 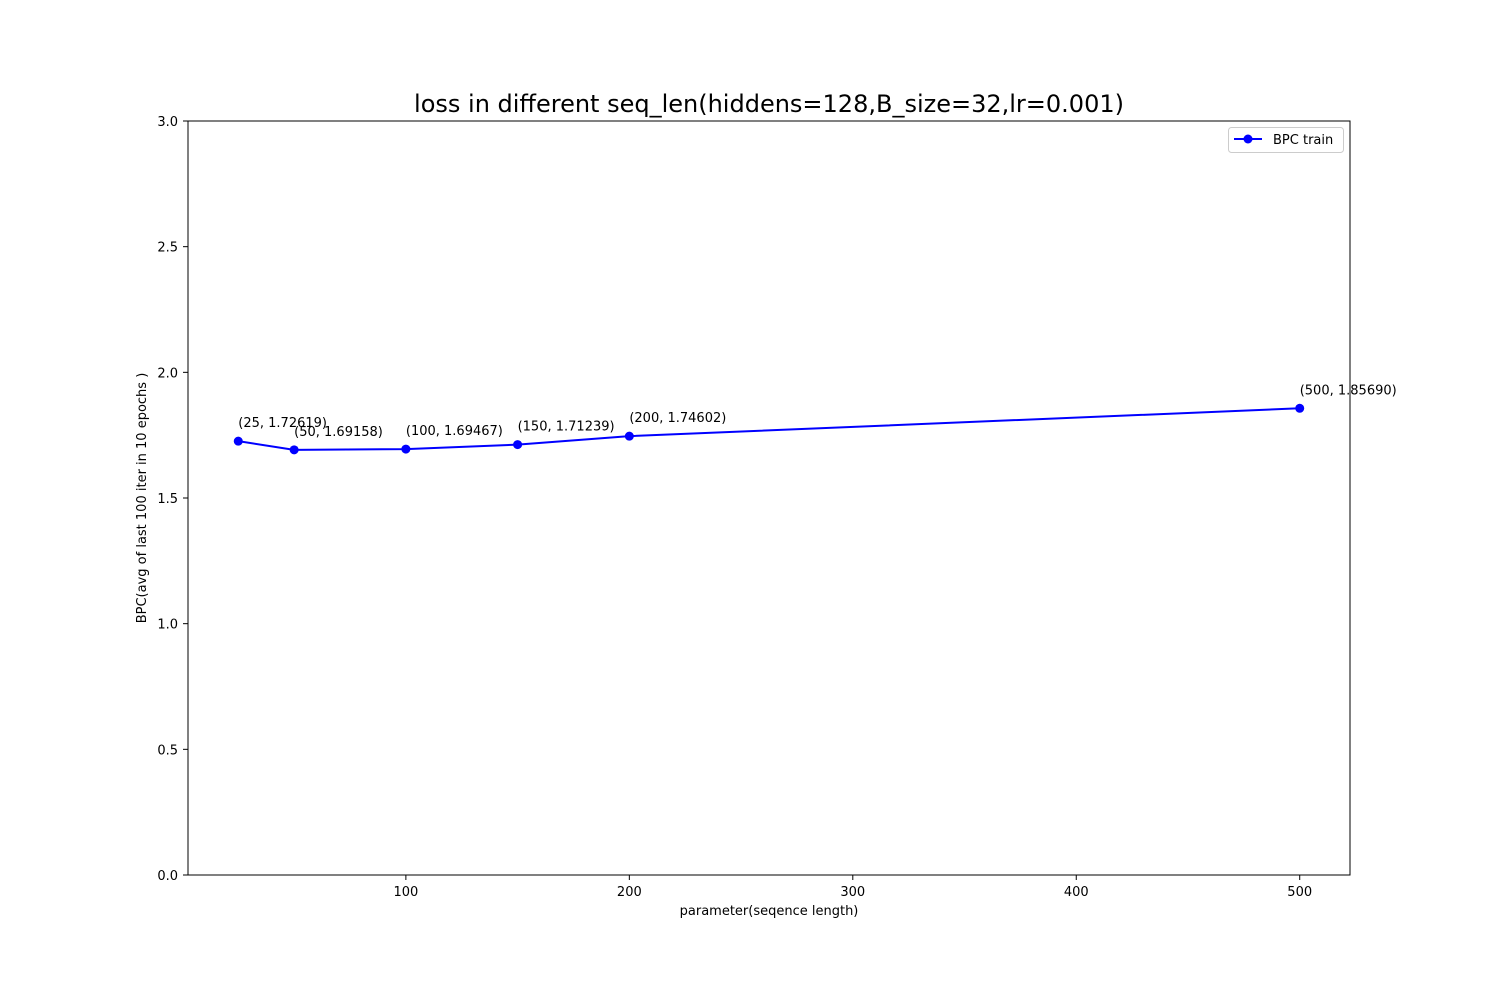 What do you see at coordinates (167, 373) in the screenshot?
I see `y-tick-label: 2.0` at bounding box center [167, 373].